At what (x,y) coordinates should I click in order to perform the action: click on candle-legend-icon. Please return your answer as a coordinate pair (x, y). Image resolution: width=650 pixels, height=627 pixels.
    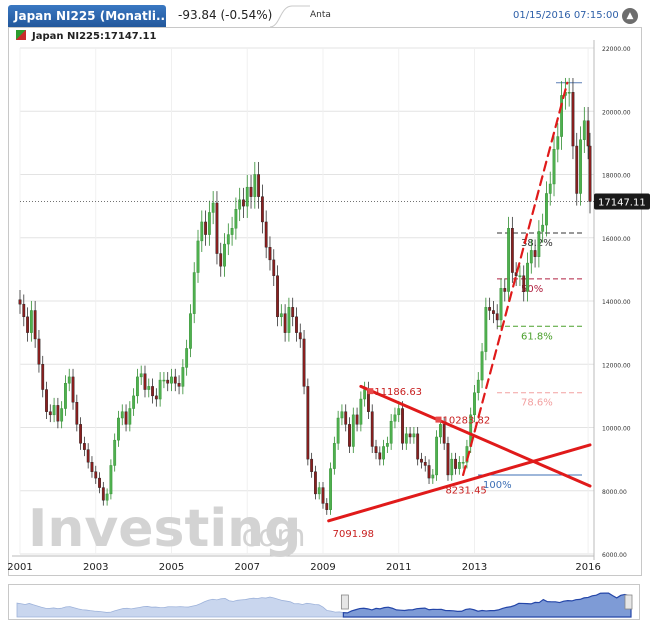
    Looking at the image, I should click on (21, 35).